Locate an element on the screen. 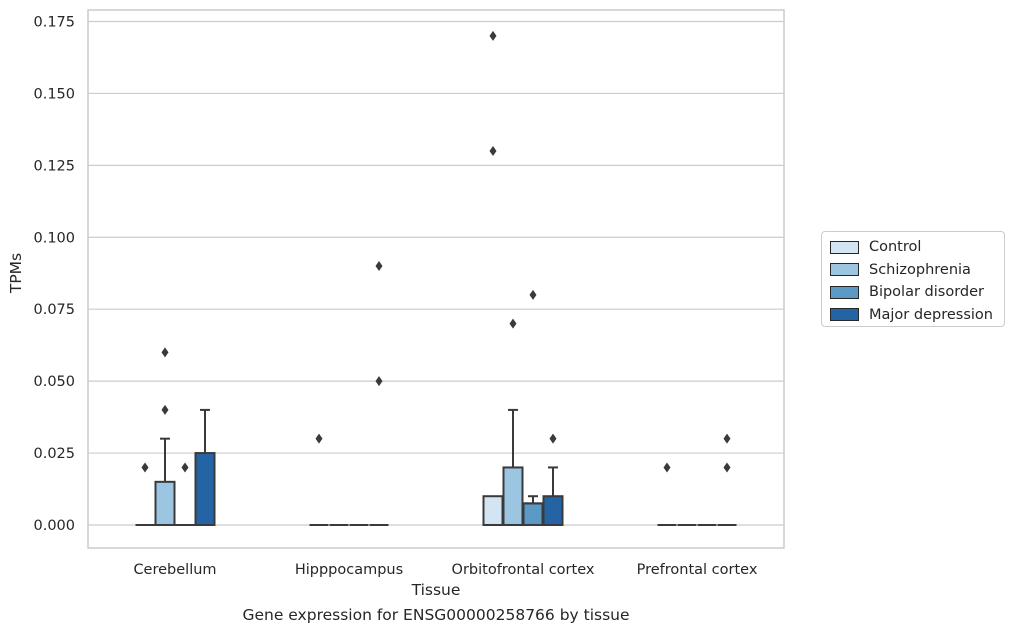 The width and height of the screenshot is (1017, 634). y-tick-label: 0.150 is located at coordinates (54, 94).